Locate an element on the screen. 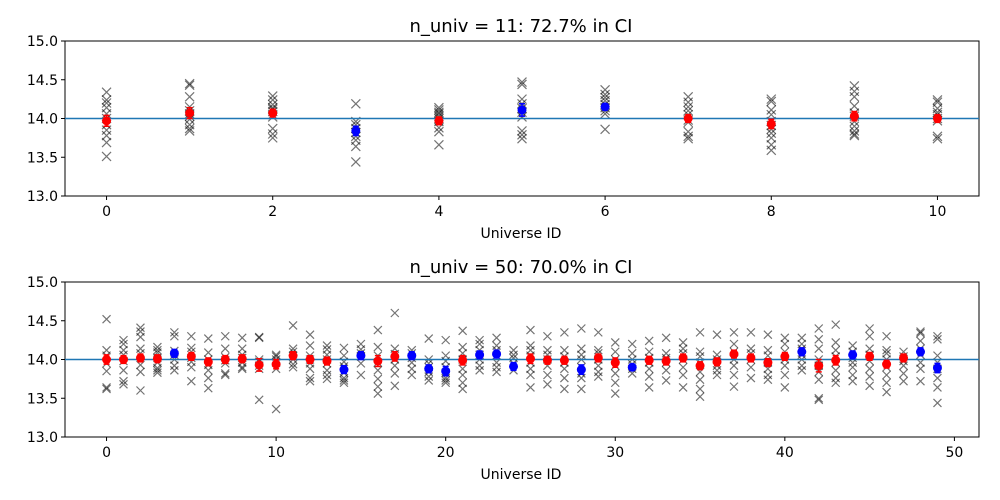  y-tick-label: 15.0 is located at coordinates (42, 283).